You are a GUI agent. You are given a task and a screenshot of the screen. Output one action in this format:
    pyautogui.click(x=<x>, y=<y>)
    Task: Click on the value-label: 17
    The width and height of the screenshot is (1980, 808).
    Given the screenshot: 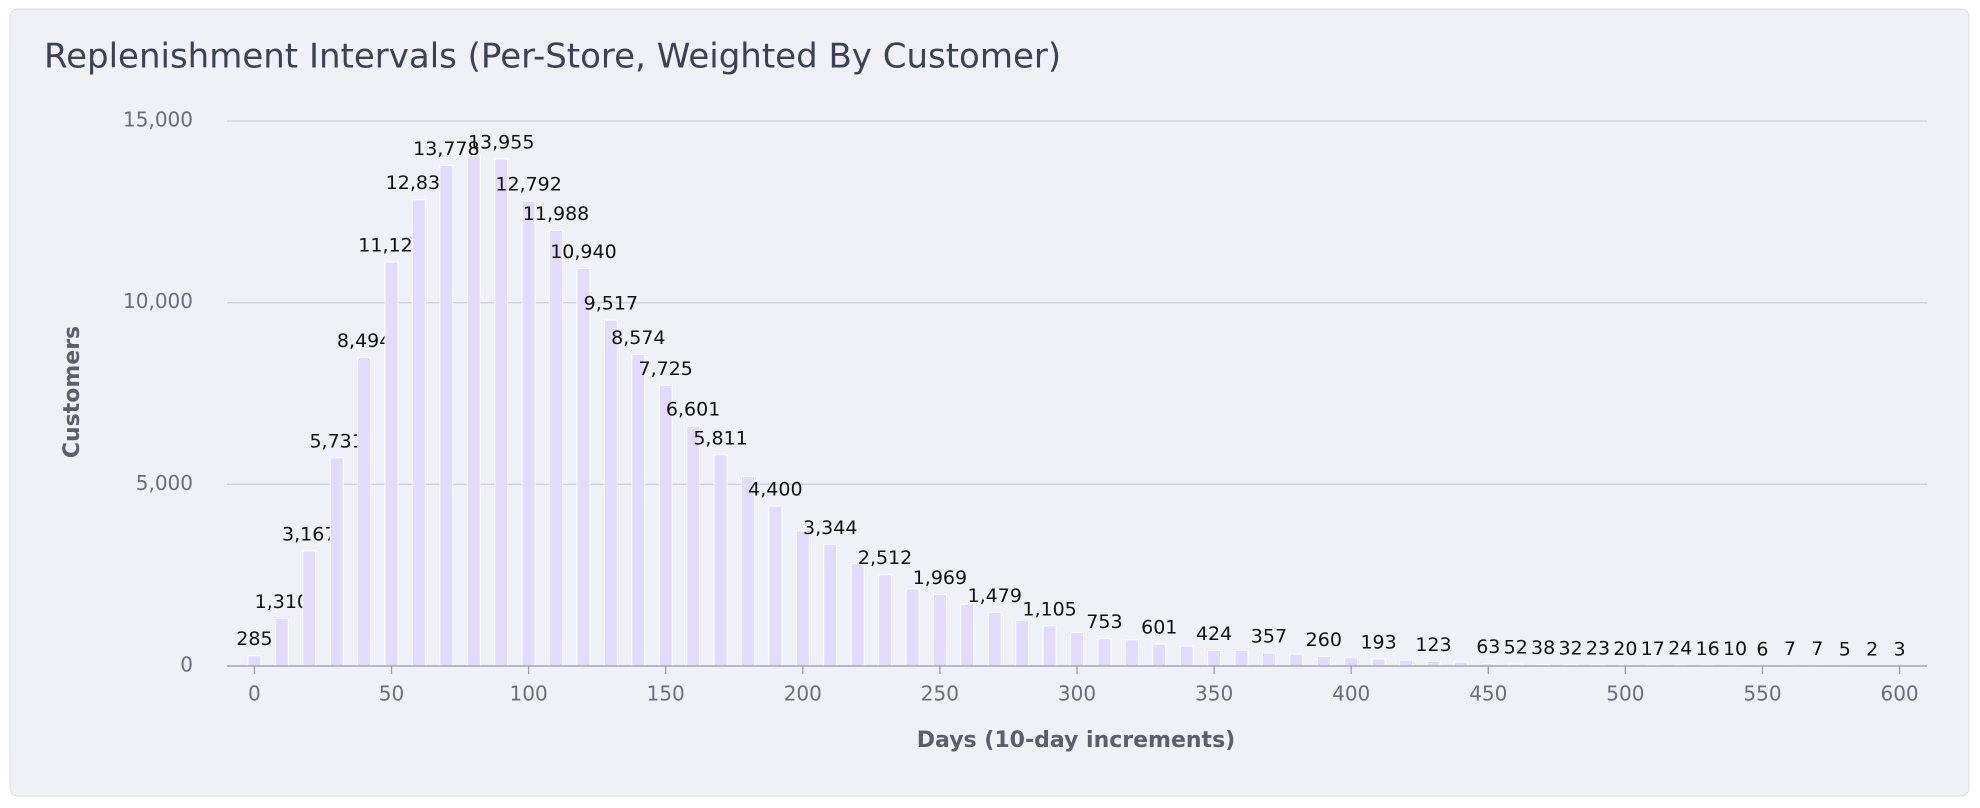 What is the action you would take?
    pyautogui.click(x=1653, y=649)
    